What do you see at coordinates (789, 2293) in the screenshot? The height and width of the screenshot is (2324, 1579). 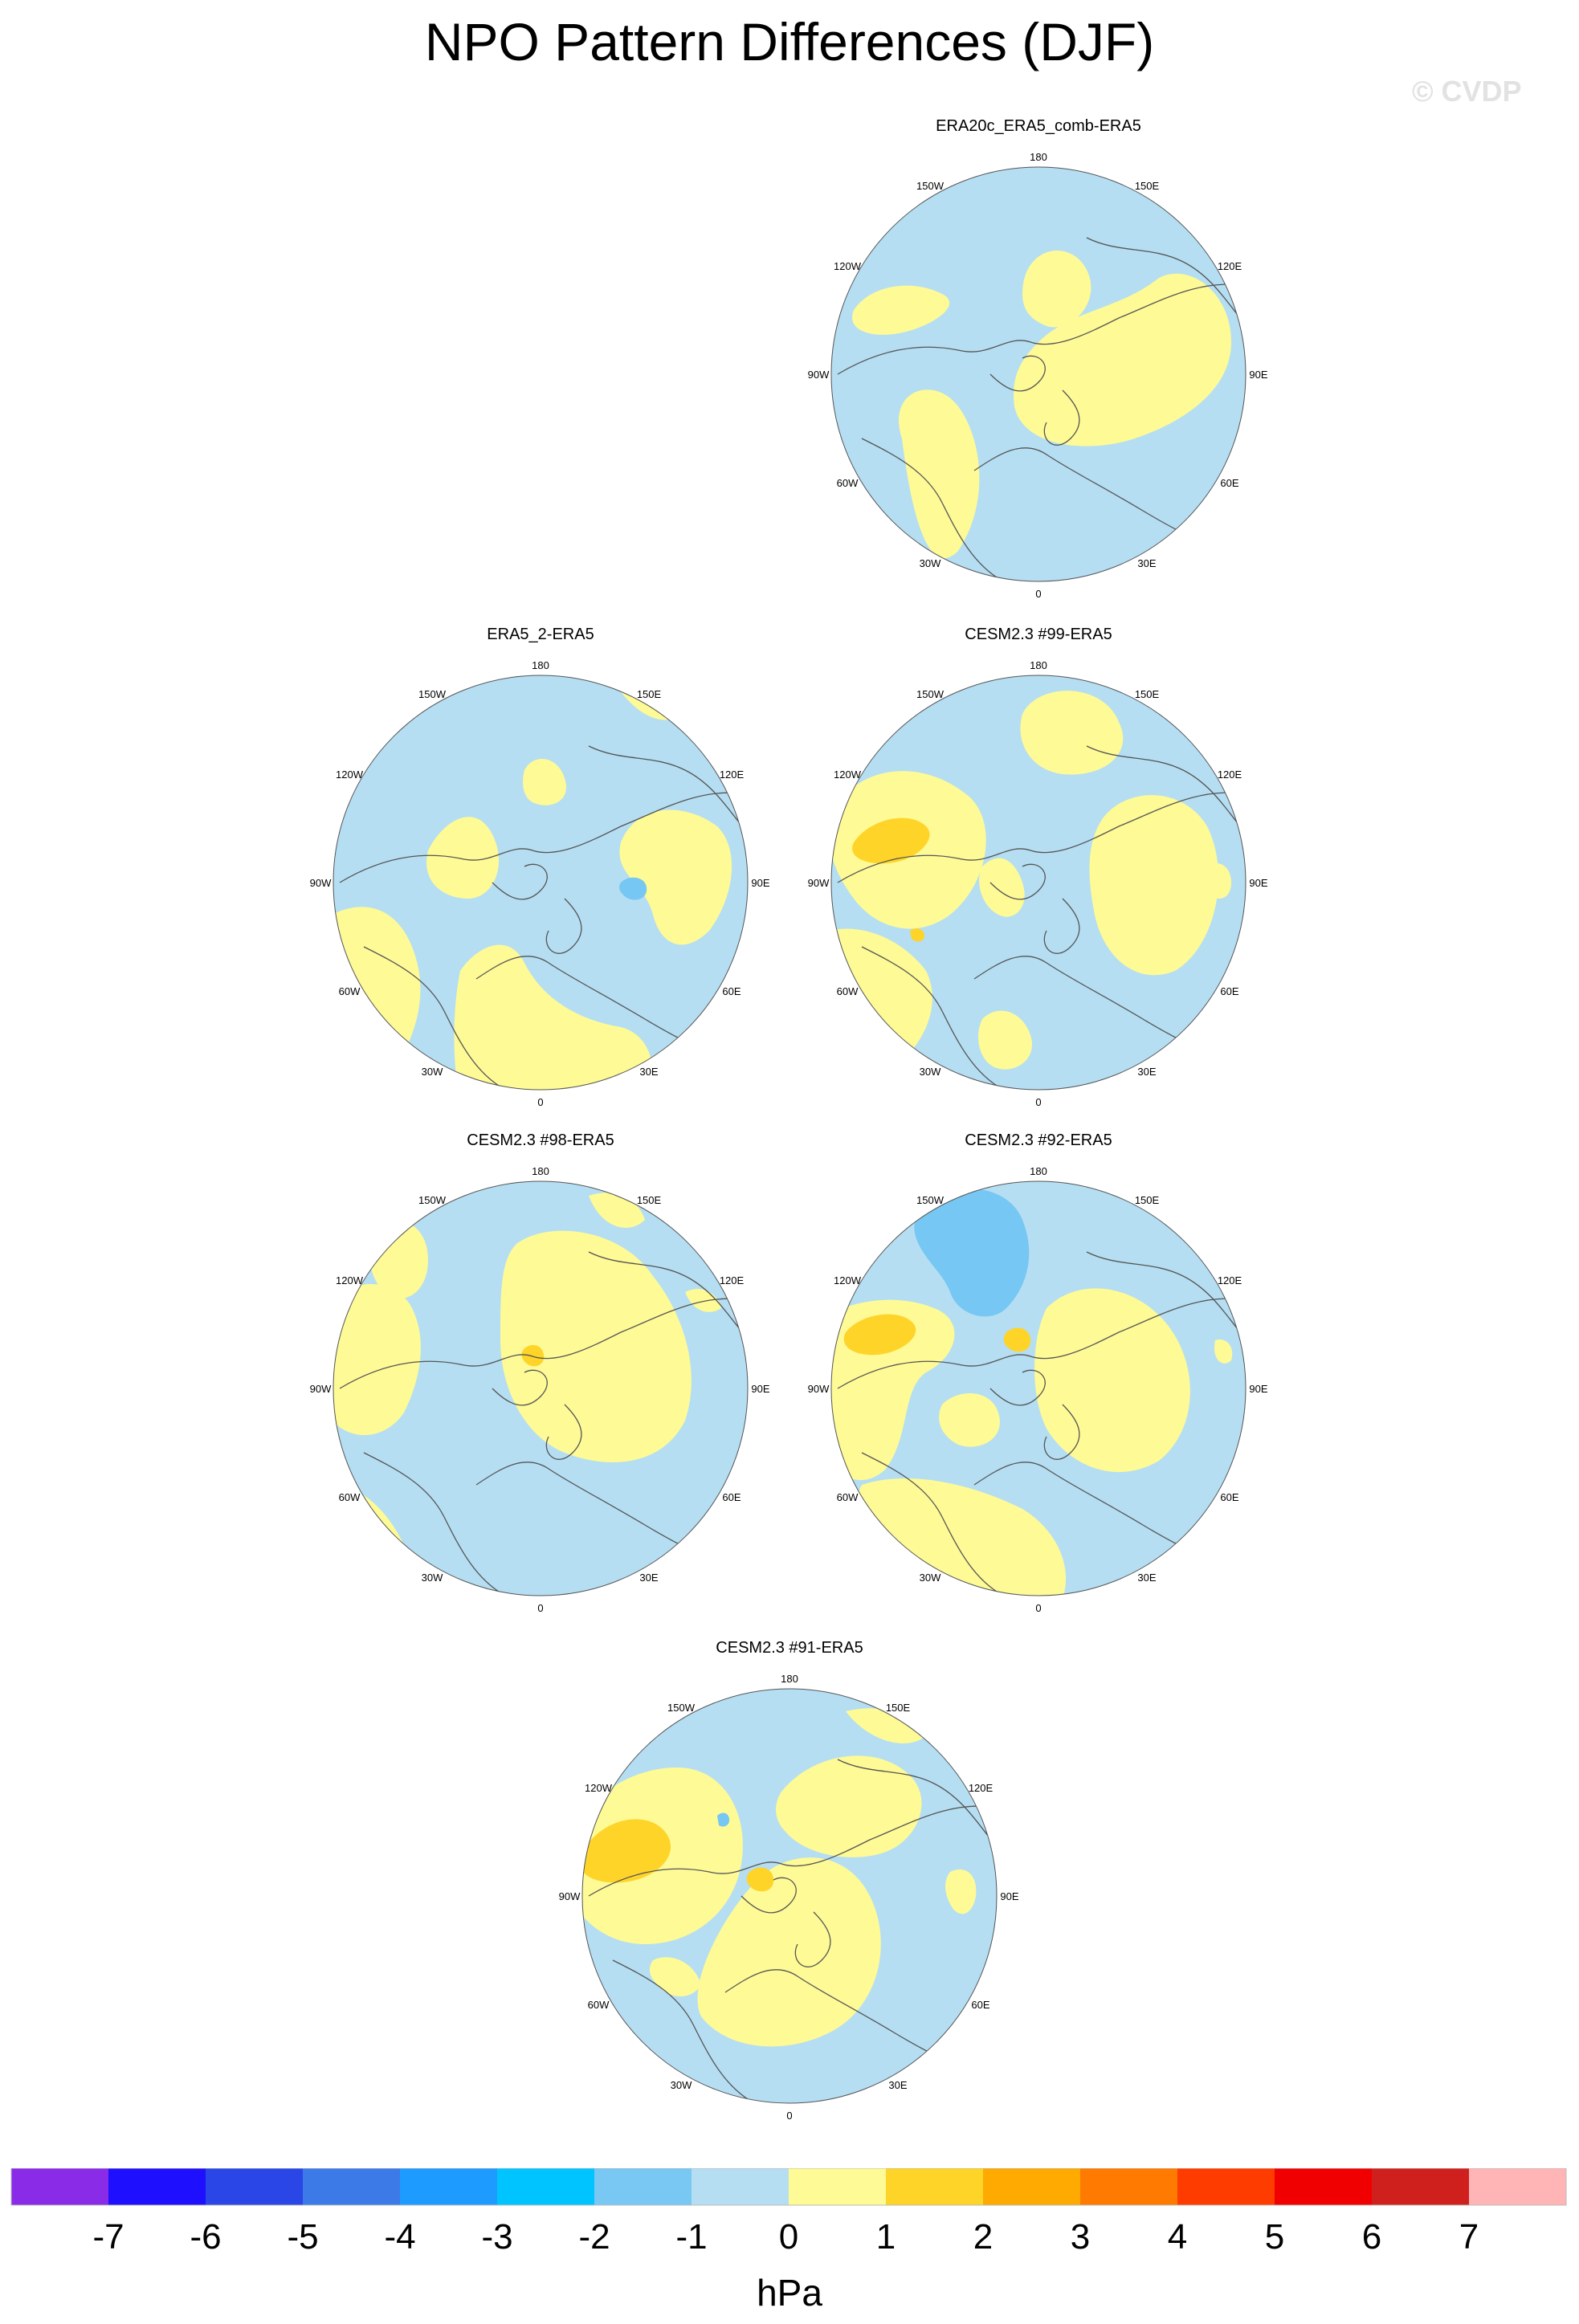 I see `colorbar-unit: hPa` at bounding box center [789, 2293].